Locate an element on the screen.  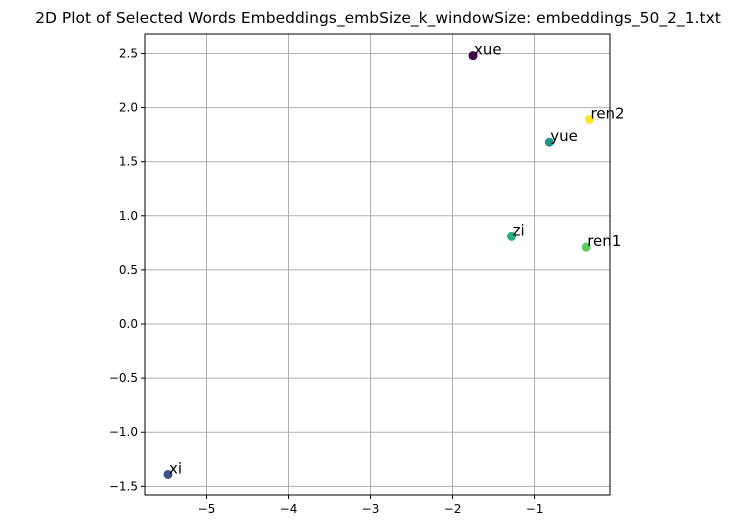
scatter-point-ren1 is located at coordinates (586, 247).